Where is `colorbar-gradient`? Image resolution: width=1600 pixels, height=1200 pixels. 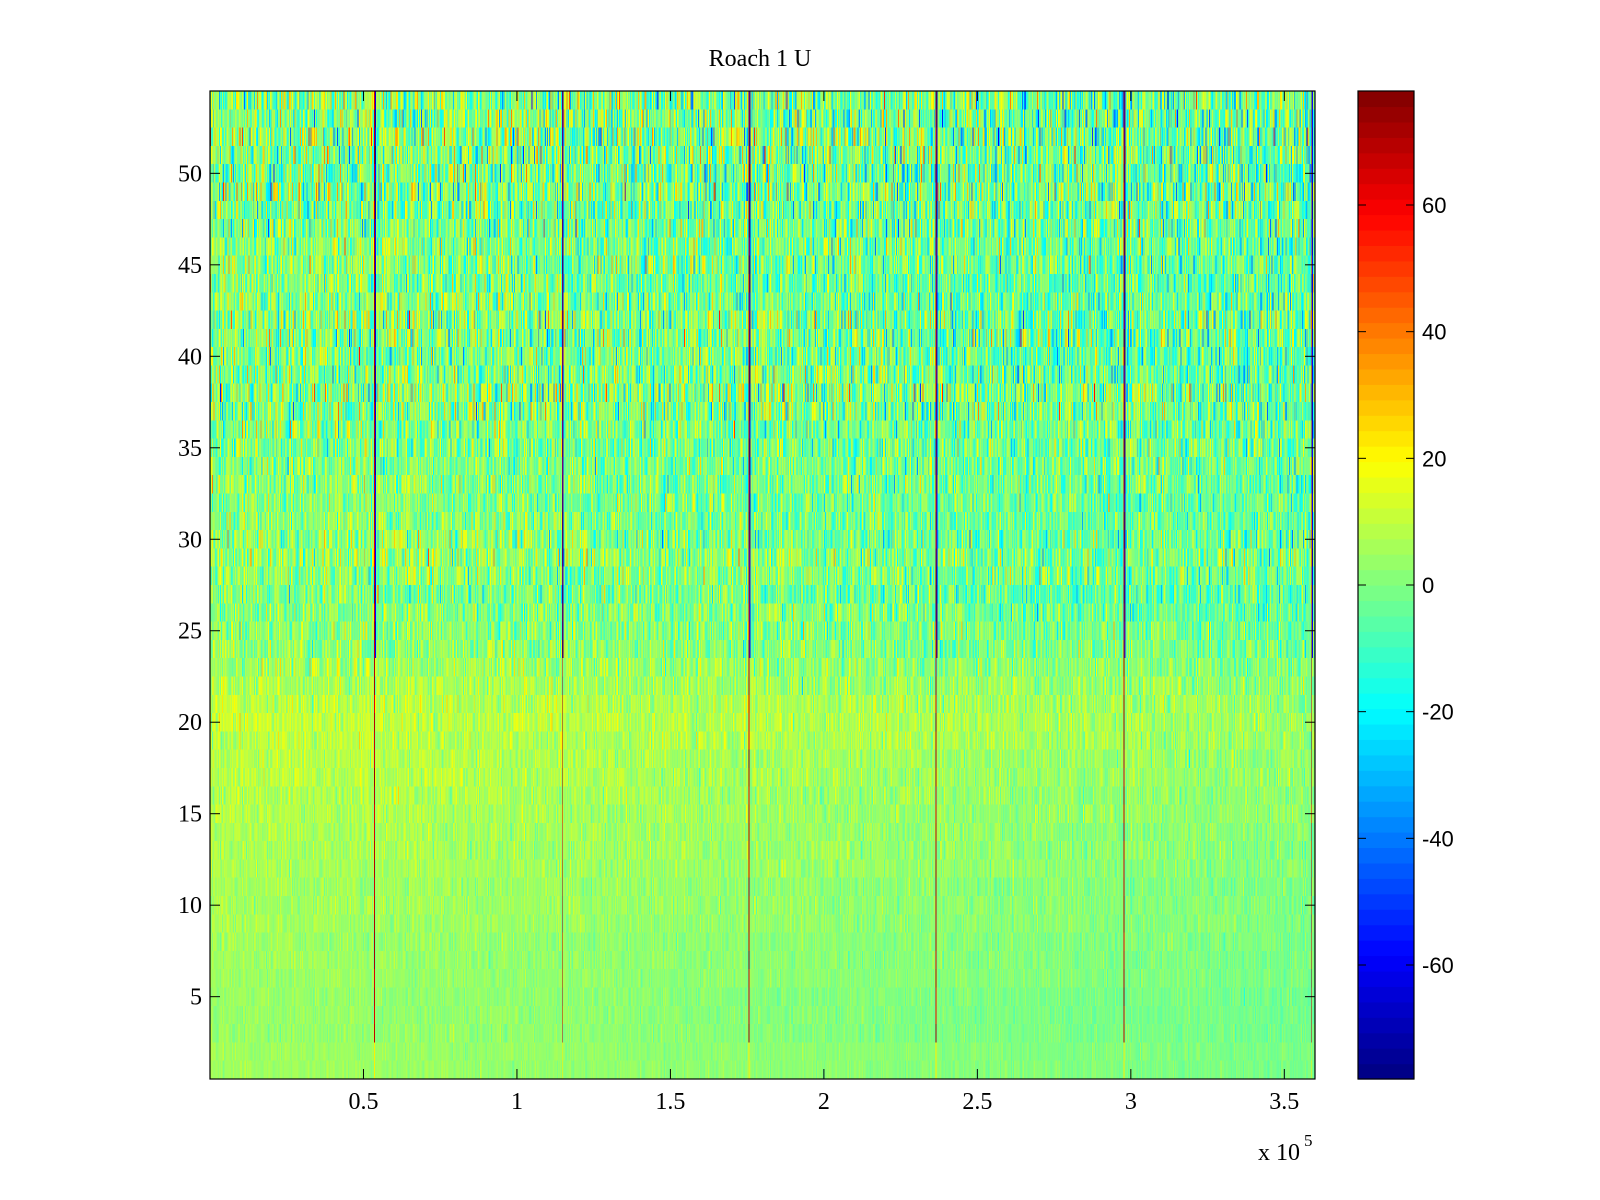
colorbar-gradient is located at coordinates (1386, 585).